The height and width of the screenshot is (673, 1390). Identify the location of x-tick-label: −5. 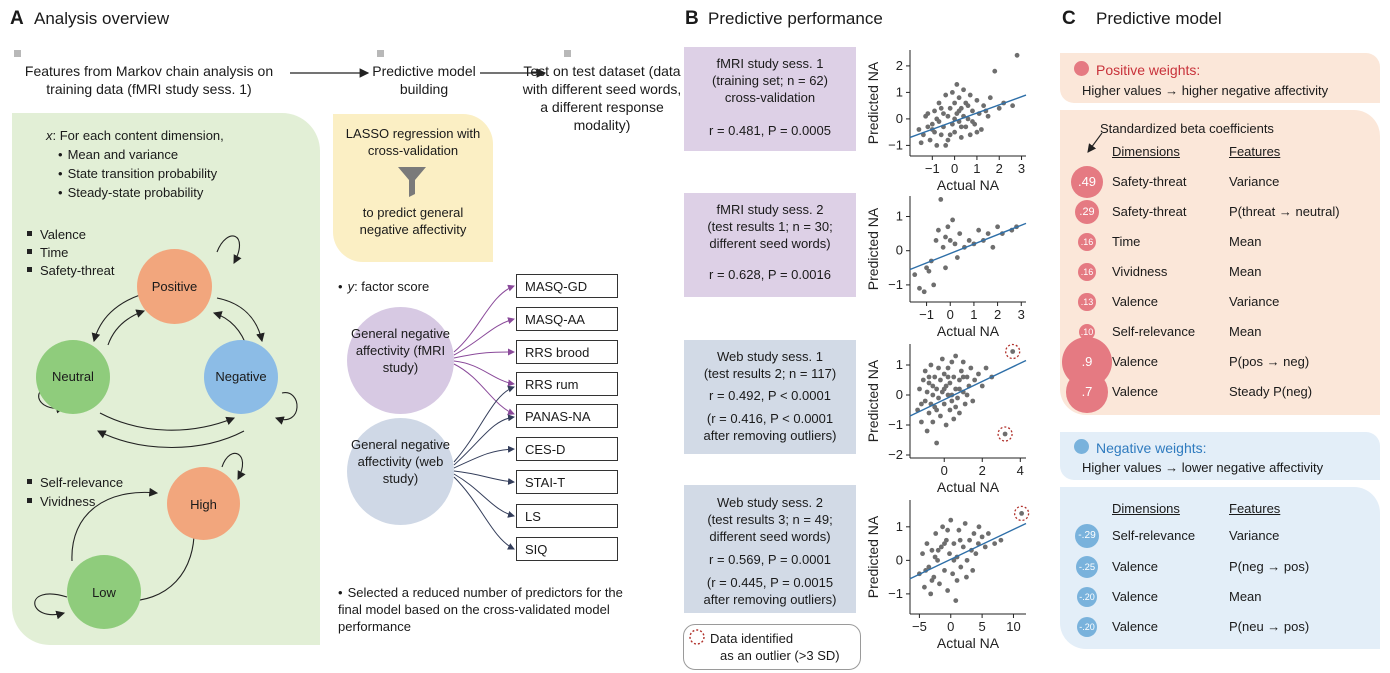
(919, 626).